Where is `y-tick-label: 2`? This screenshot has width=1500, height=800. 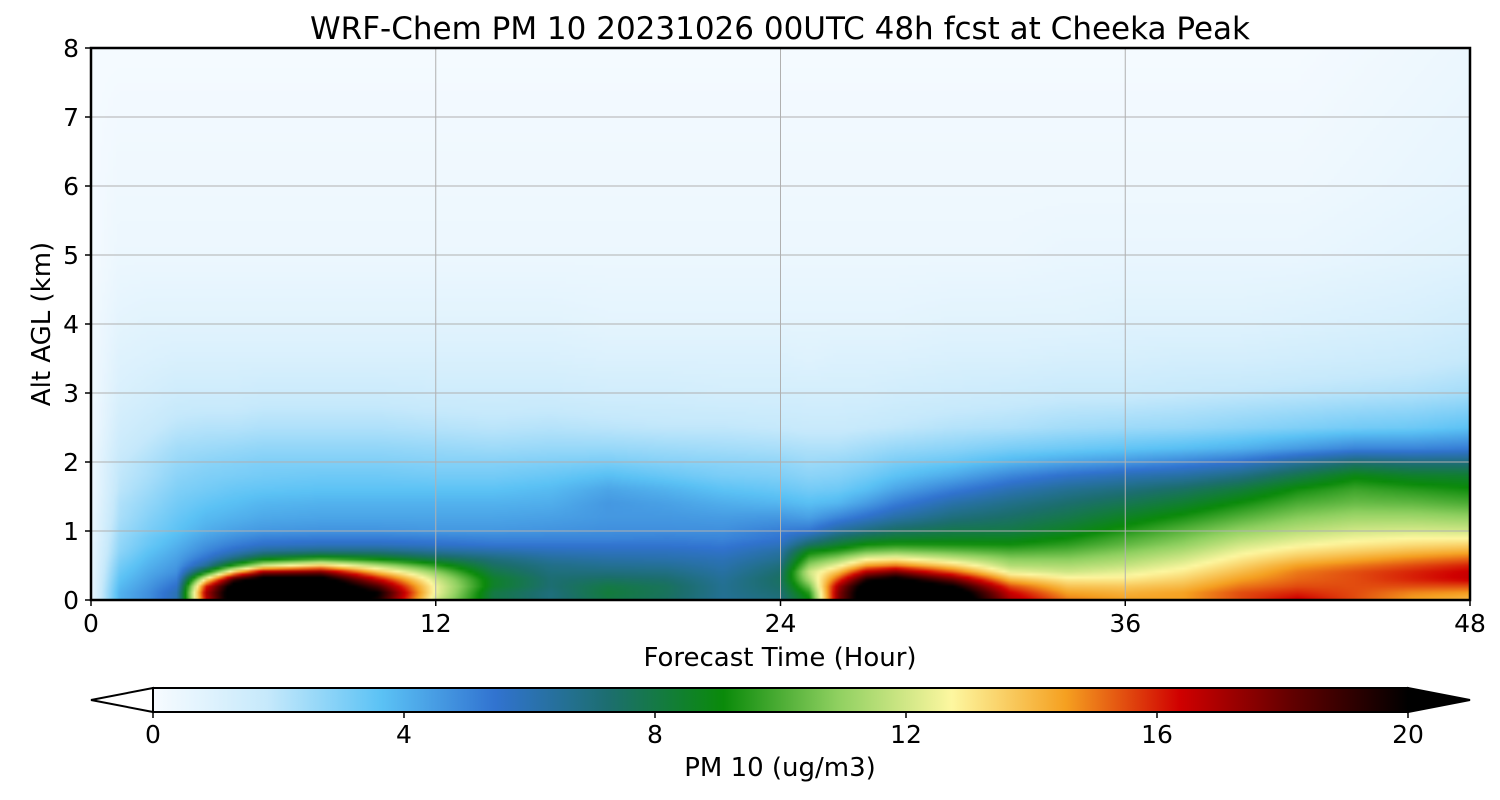
y-tick-label: 2 is located at coordinates (71, 462).